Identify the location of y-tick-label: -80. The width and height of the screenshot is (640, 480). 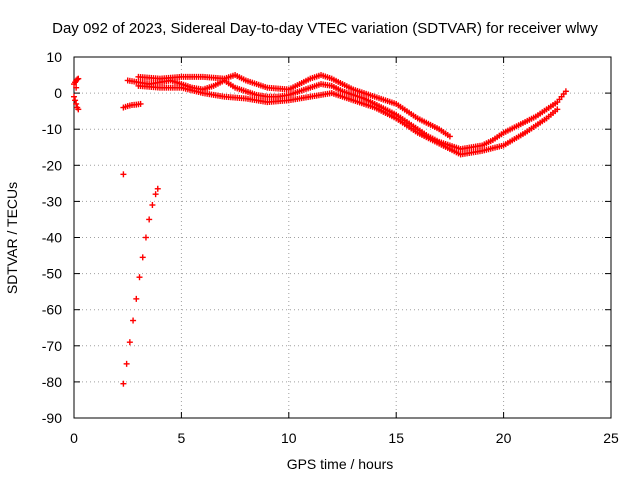
(52, 382).